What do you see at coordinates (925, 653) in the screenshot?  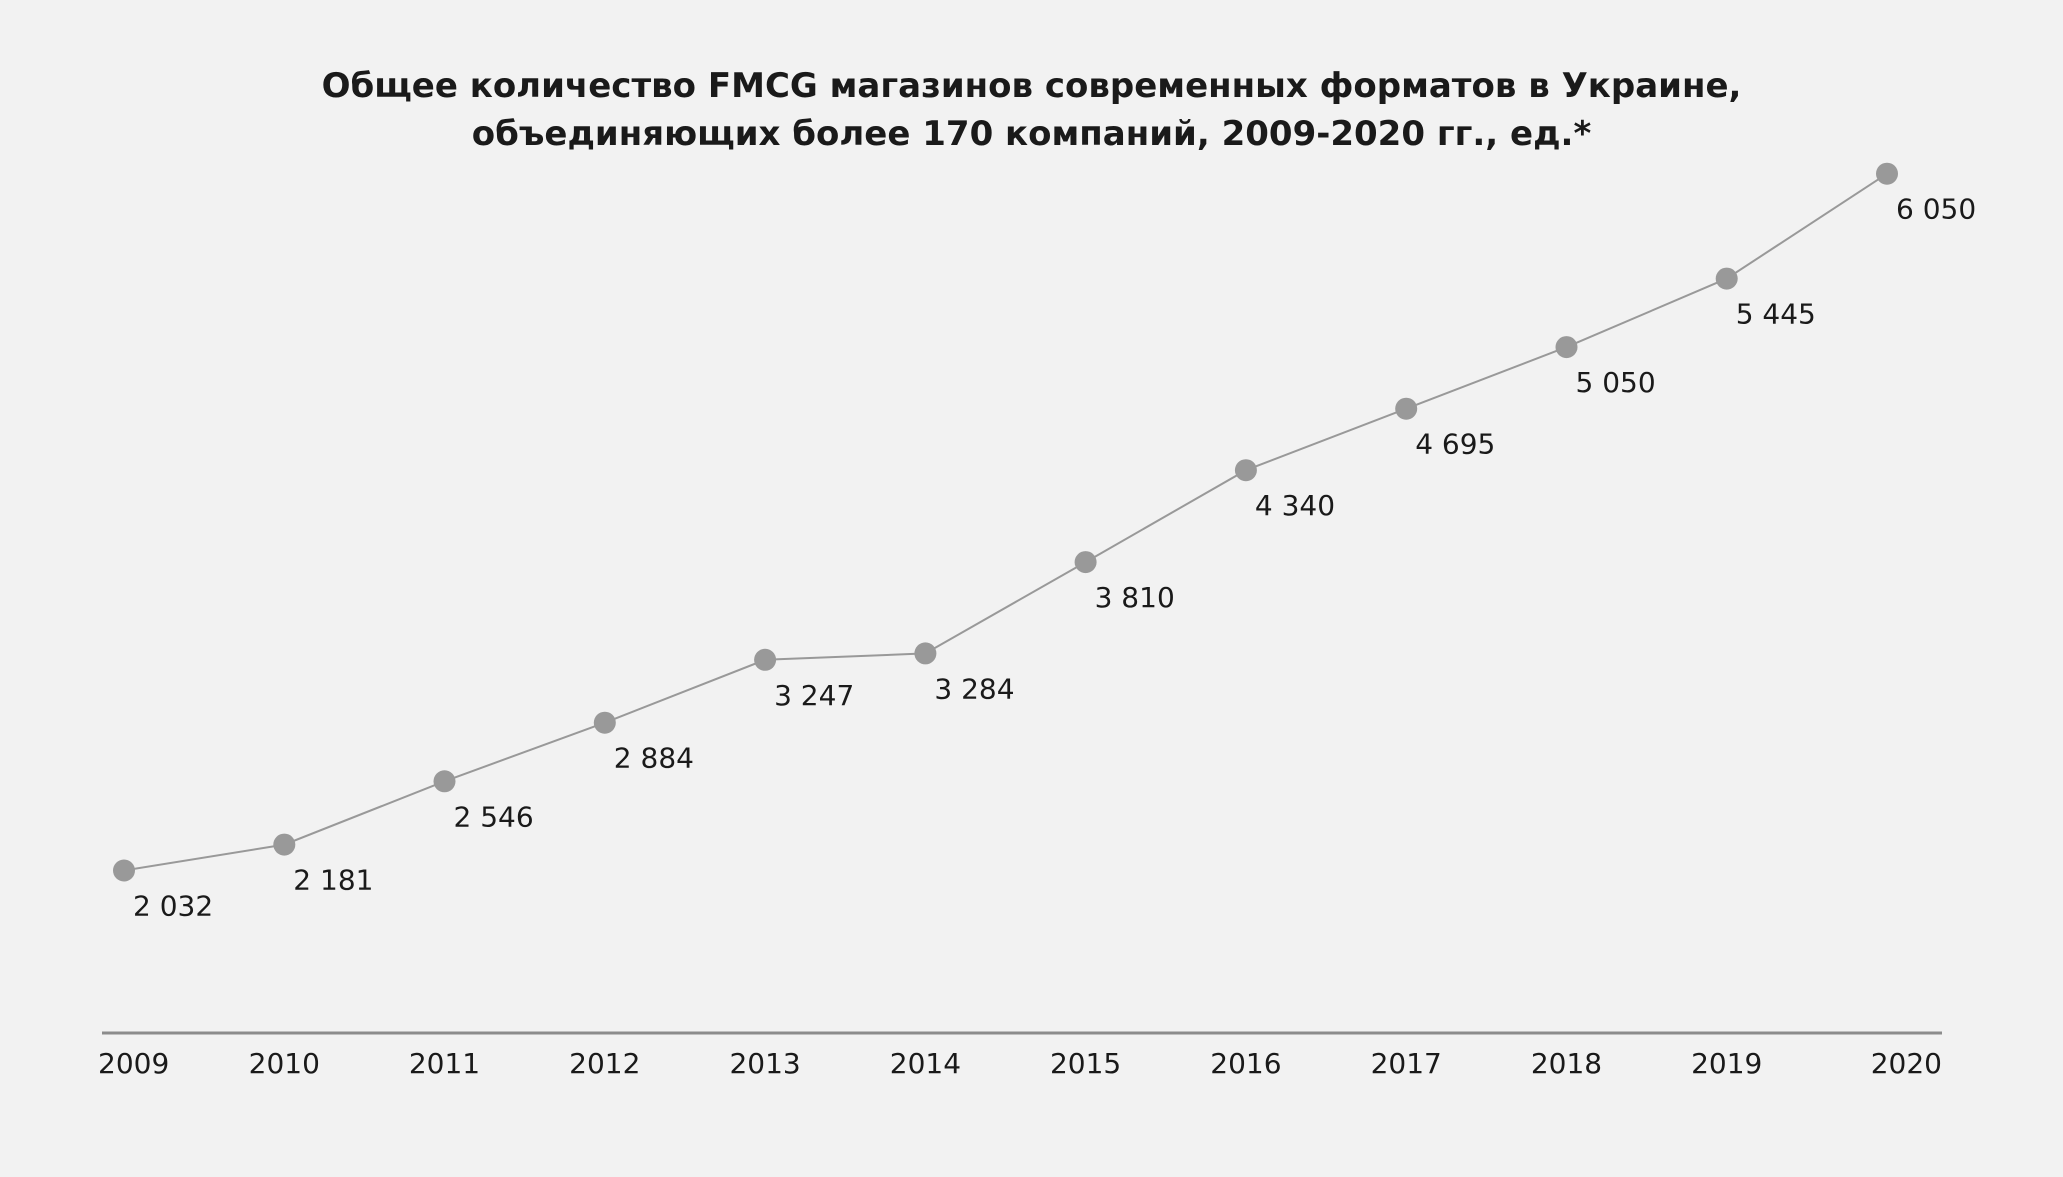 I see `data-point-2014` at bounding box center [925, 653].